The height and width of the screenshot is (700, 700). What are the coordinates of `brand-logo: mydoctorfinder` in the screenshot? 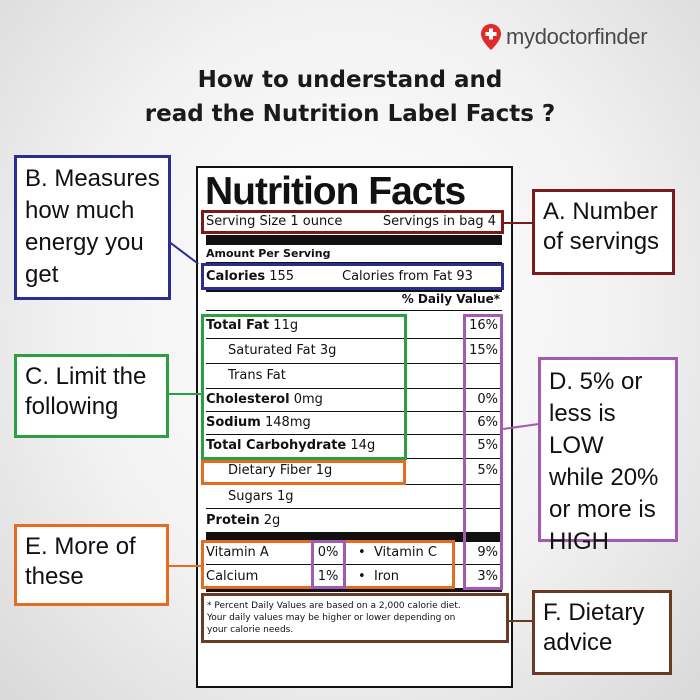 It's located at (564, 37).